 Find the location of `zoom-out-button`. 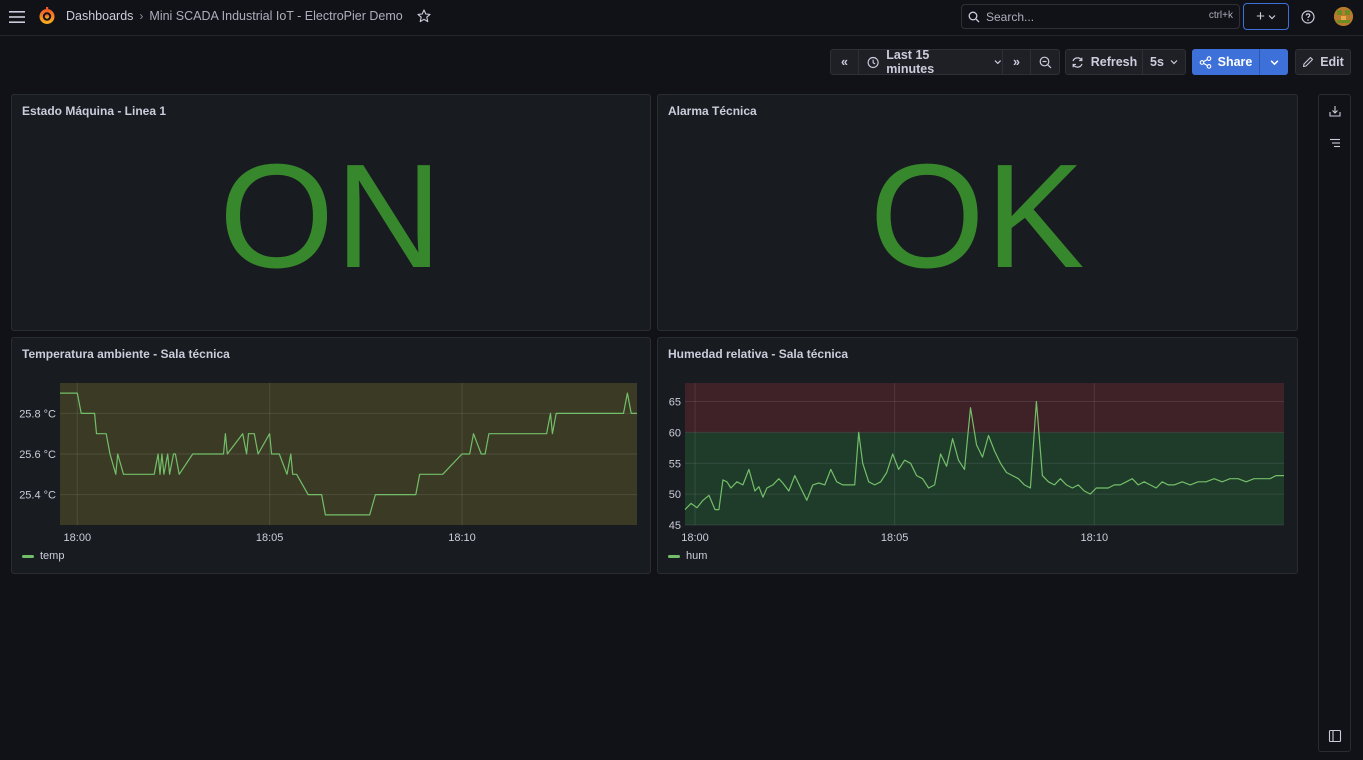

zoom-out-button is located at coordinates (1045, 62).